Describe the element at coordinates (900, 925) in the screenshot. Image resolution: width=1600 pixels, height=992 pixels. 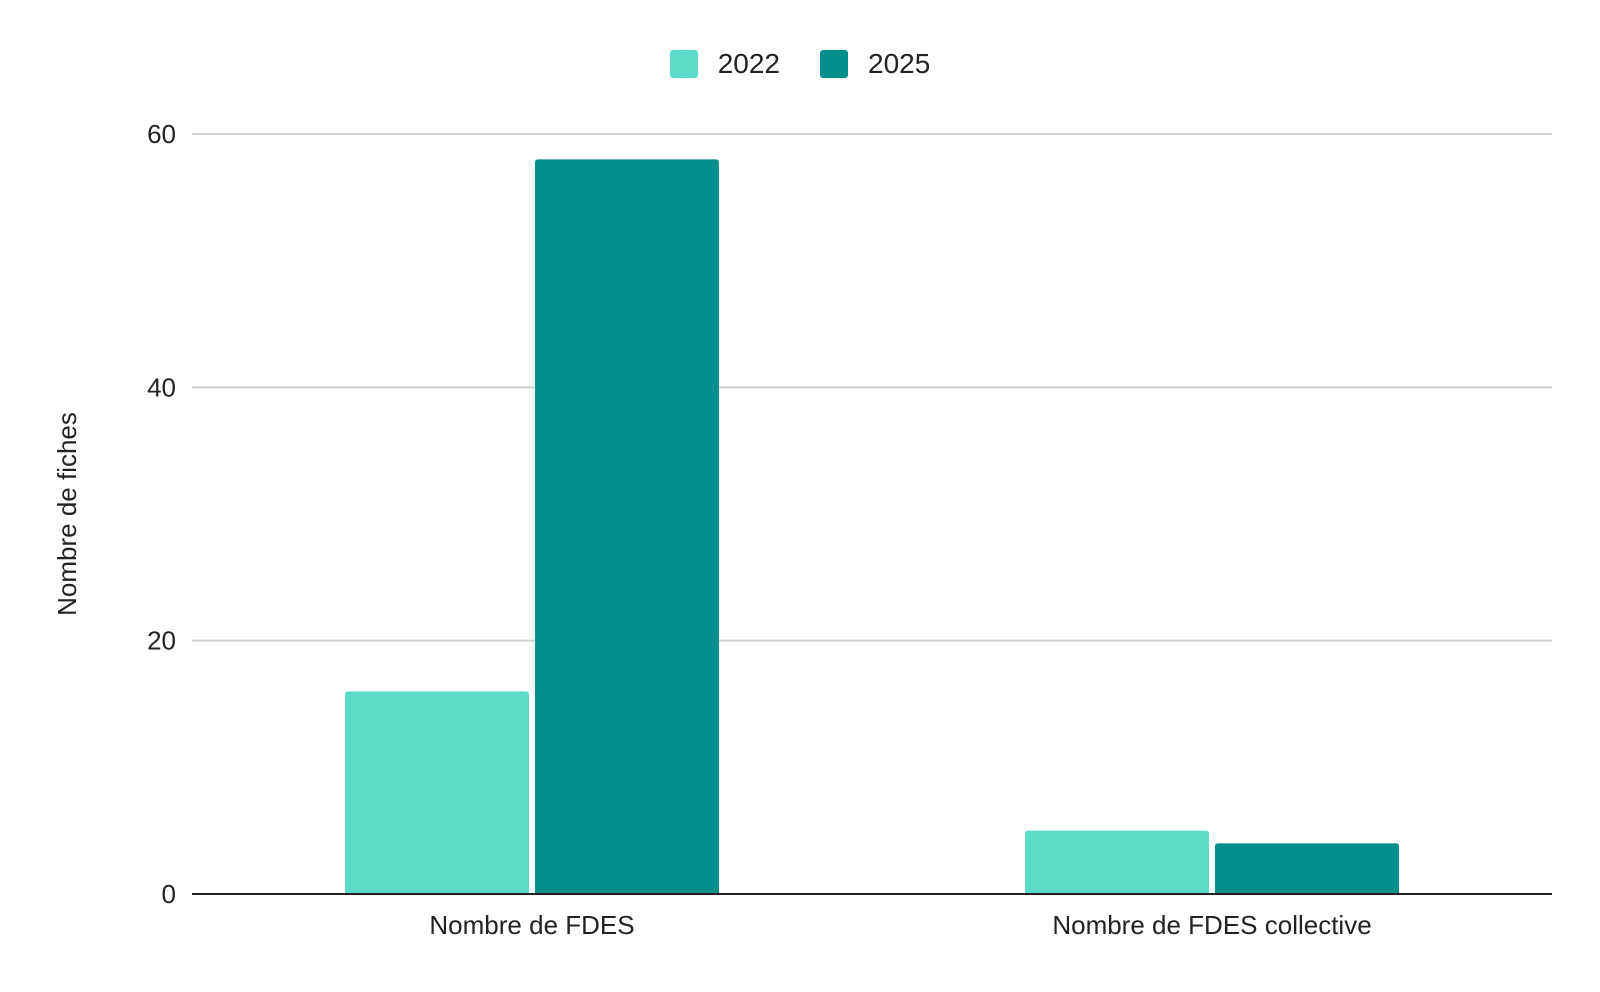
I see `x-axis-ticks: Nombre de FDES Nombre de FDES collective` at that location.